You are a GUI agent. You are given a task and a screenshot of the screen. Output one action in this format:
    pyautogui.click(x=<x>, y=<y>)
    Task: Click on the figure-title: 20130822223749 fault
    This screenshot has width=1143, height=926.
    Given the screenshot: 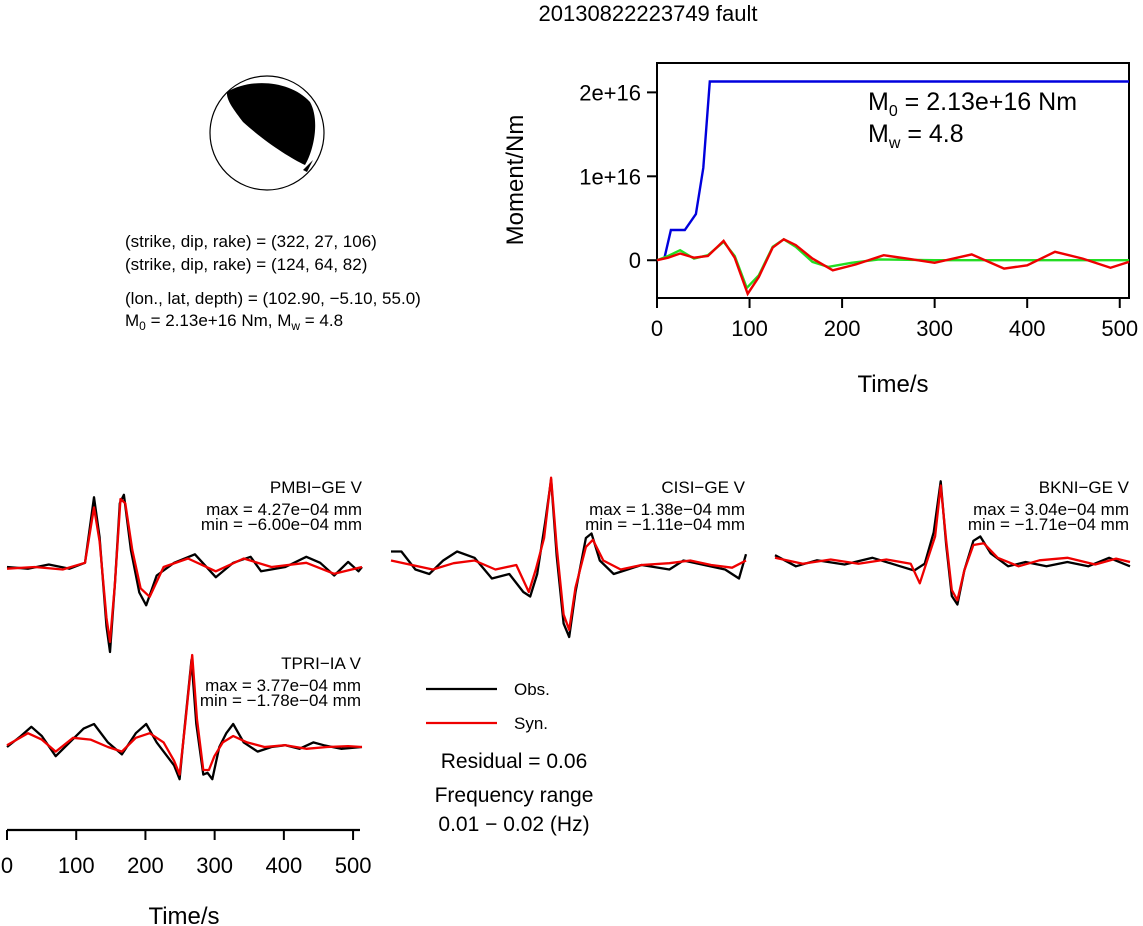 What is the action you would take?
    pyautogui.click(x=648, y=13)
    